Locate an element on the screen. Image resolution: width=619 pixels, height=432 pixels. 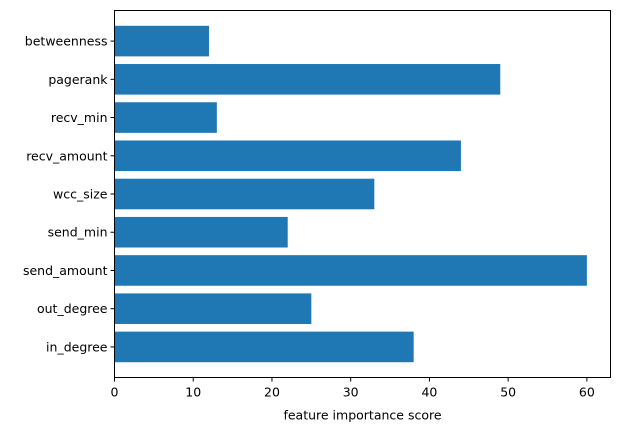
y-tick-label: betweenness is located at coordinates (66, 41).